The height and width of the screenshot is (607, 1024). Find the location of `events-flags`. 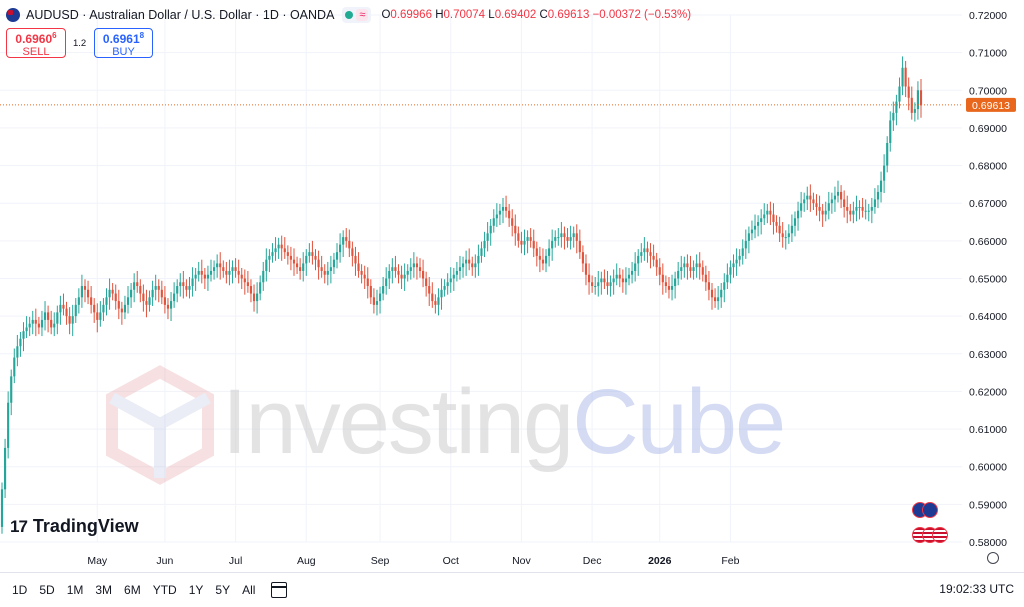

events-flags is located at coordinates (930, 525).